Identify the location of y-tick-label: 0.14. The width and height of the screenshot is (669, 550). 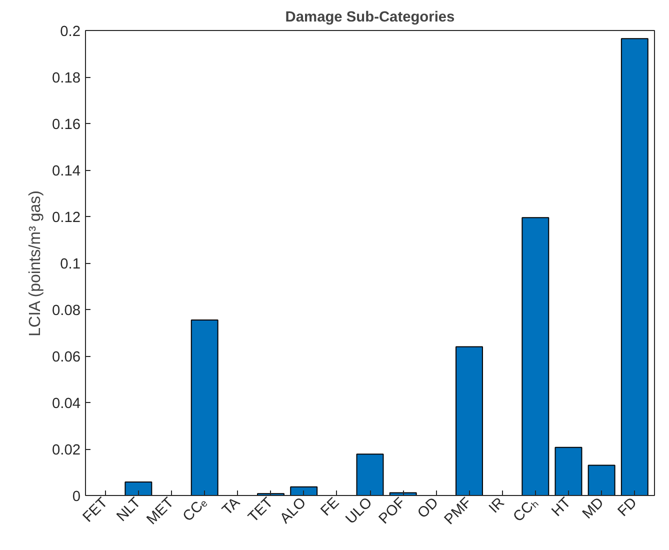
(66, 172).